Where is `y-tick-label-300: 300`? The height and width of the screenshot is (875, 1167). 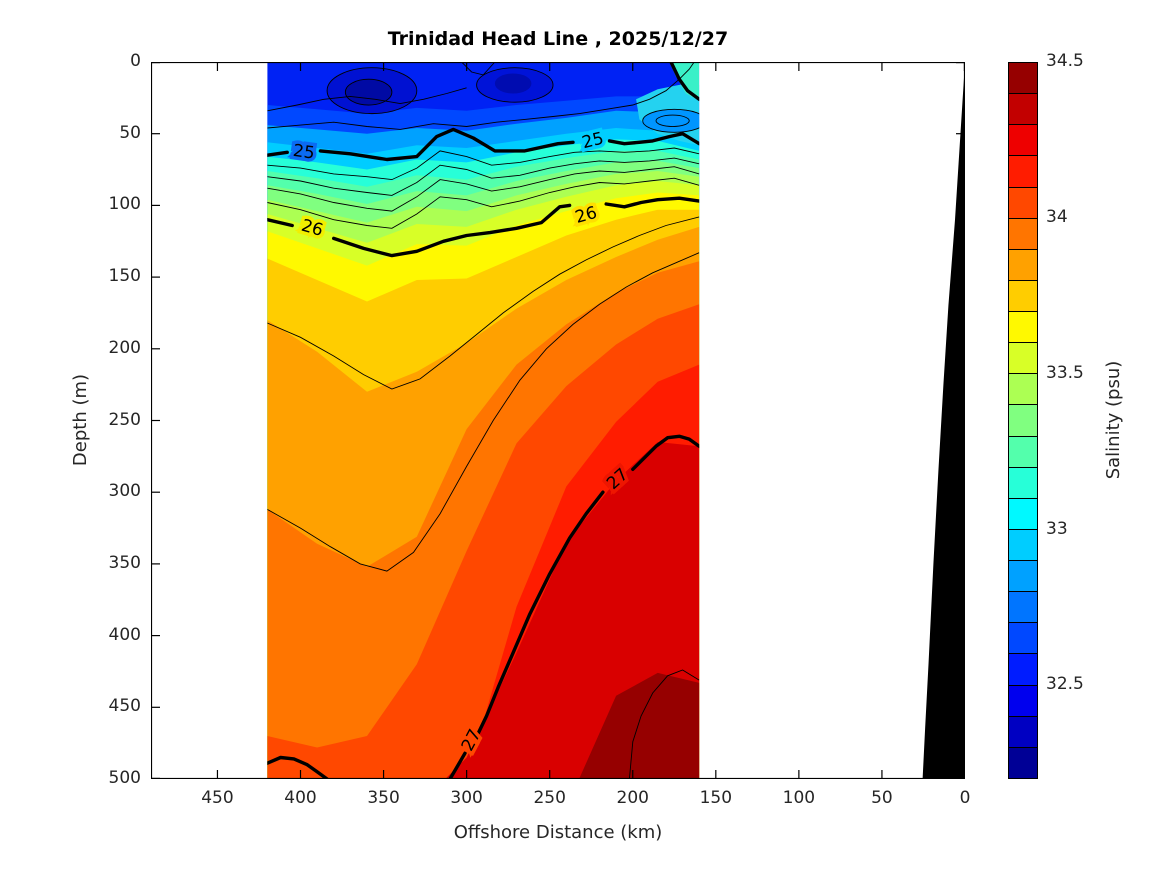
y-tick-label-300: 300 is located at coordinates (124, 491).